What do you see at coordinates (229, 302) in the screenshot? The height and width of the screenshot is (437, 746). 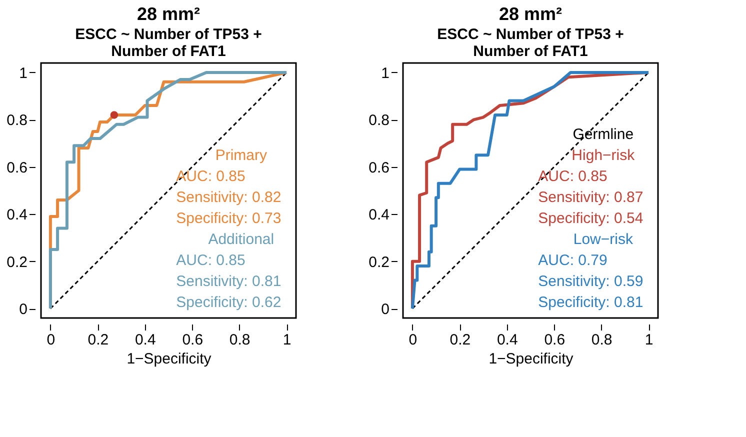 I see `annotation: Specificity: 0.62` at bounding box center [229, 302].